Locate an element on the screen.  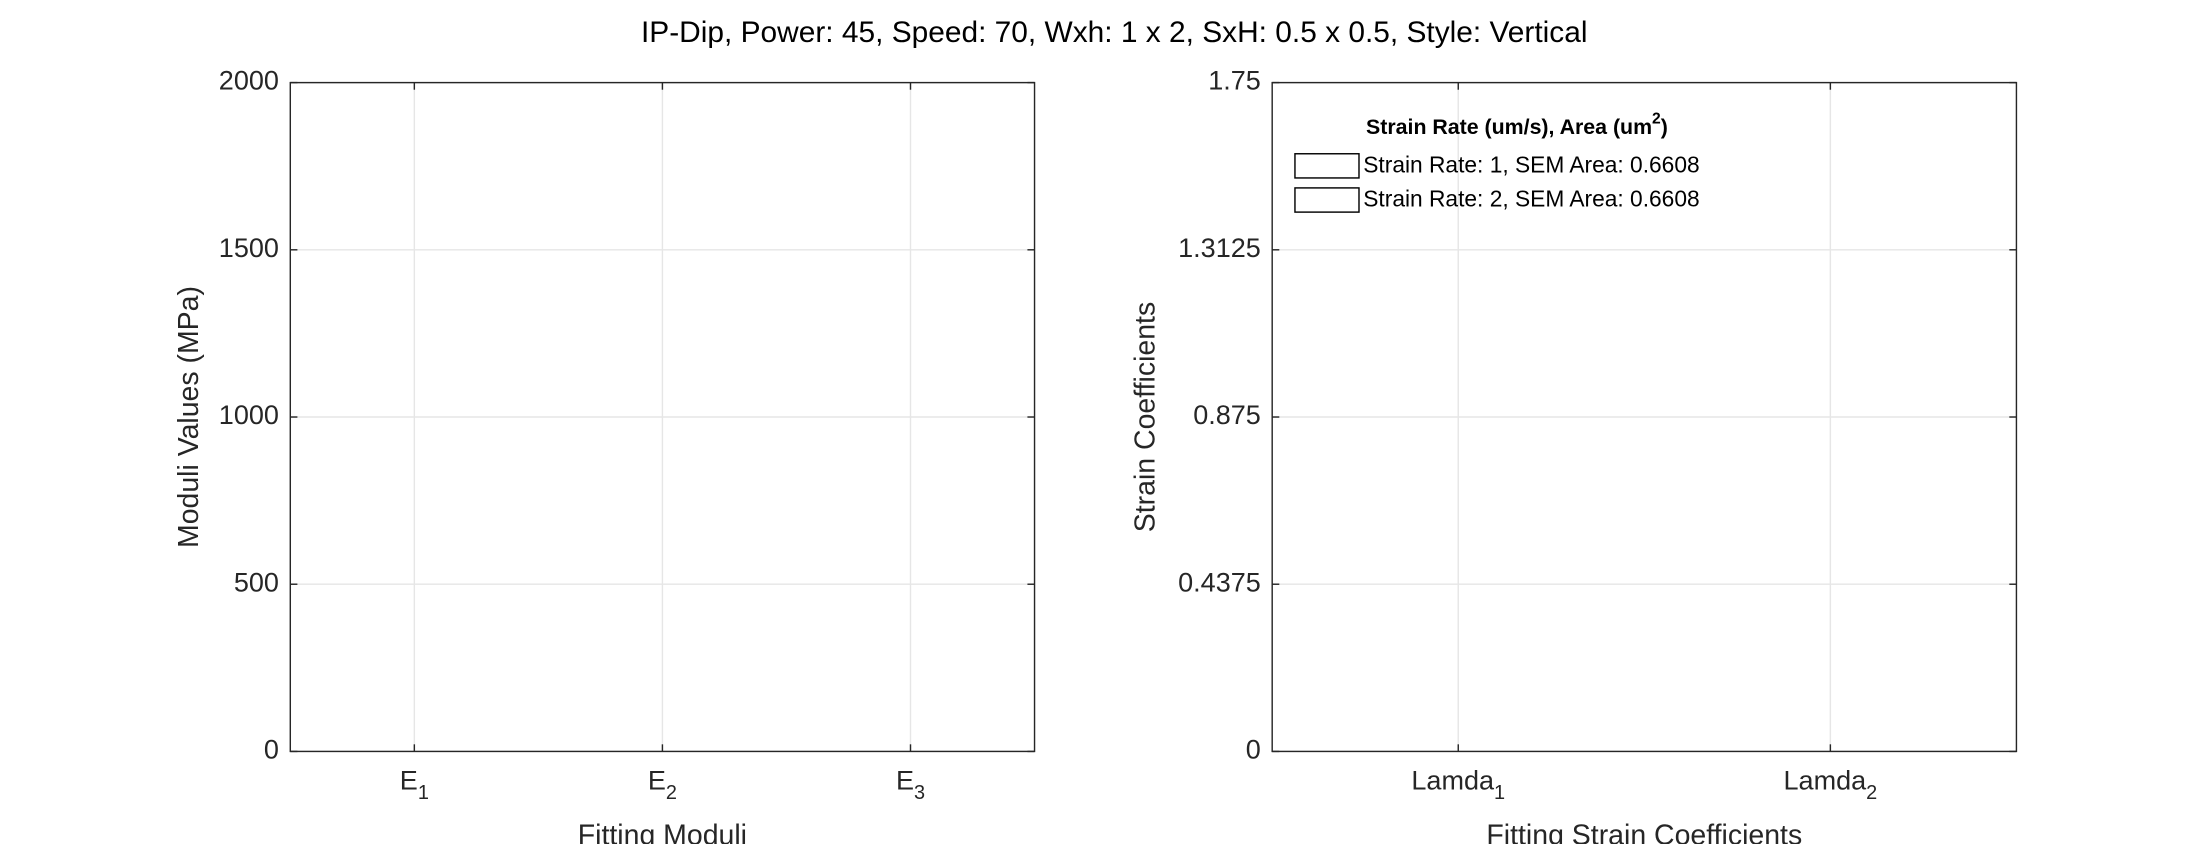
legend-title: Strain Rate (um/s), Area (um2) is located at coordinates (1517, 125).